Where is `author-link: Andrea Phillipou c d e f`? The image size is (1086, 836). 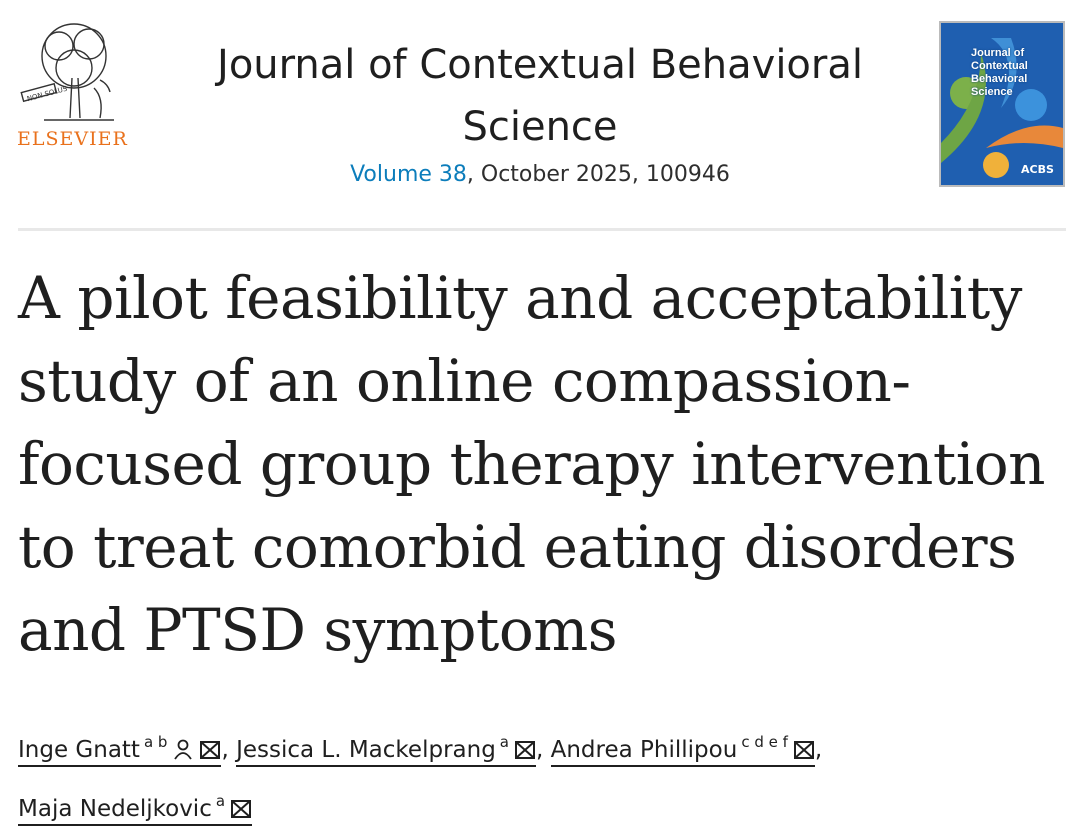 author-link: Andrea Phillipou c d e f is located at coordinates (682, 750).